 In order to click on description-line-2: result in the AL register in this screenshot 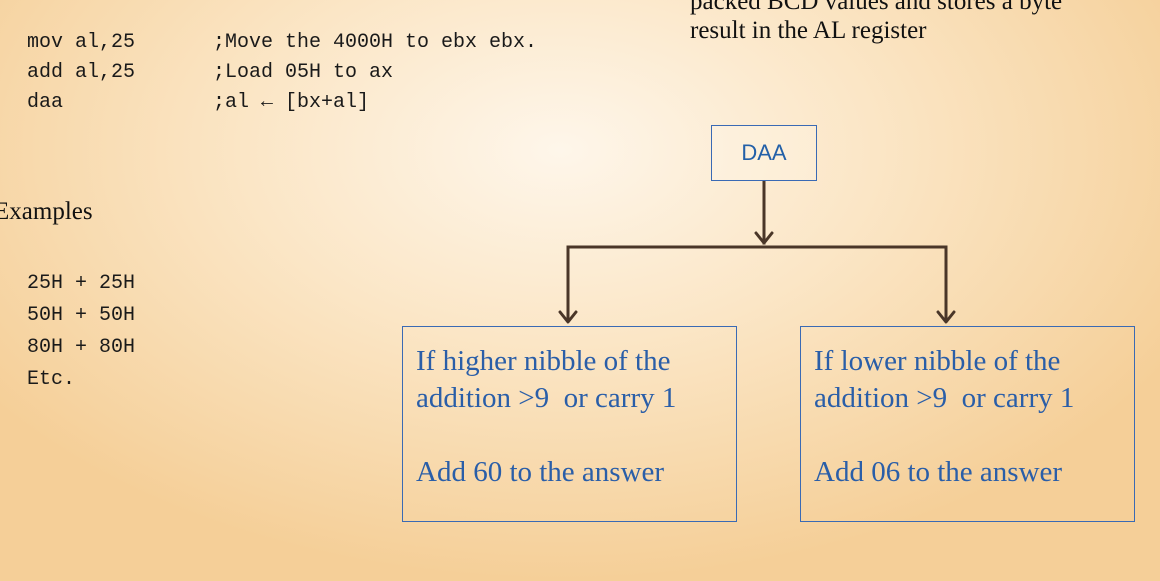, I will do `click(808, 30)`.